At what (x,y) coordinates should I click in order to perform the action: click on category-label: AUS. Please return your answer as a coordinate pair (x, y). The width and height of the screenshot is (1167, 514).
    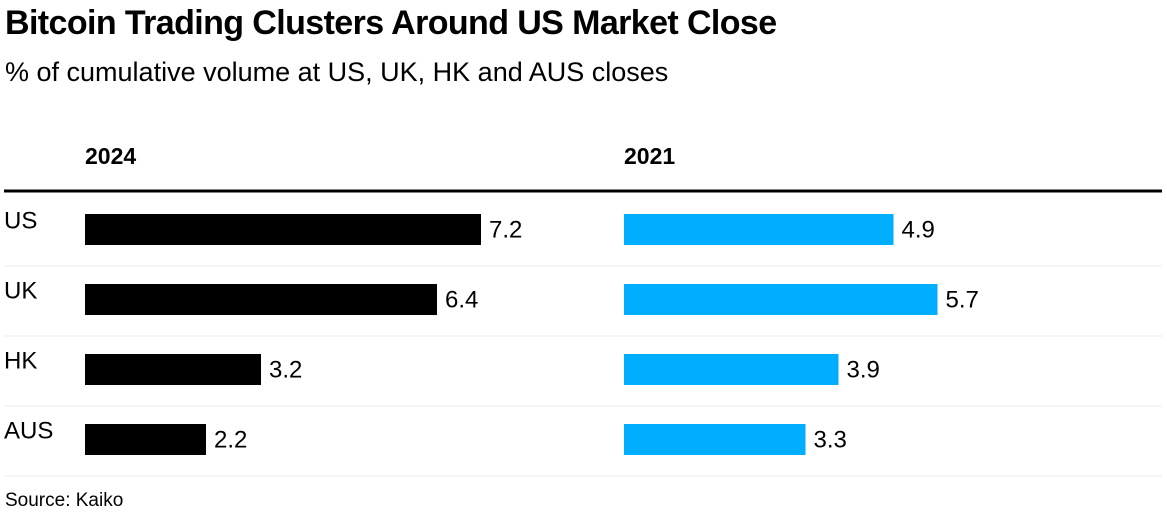
    Looking at the image, I should click on (28, 431).